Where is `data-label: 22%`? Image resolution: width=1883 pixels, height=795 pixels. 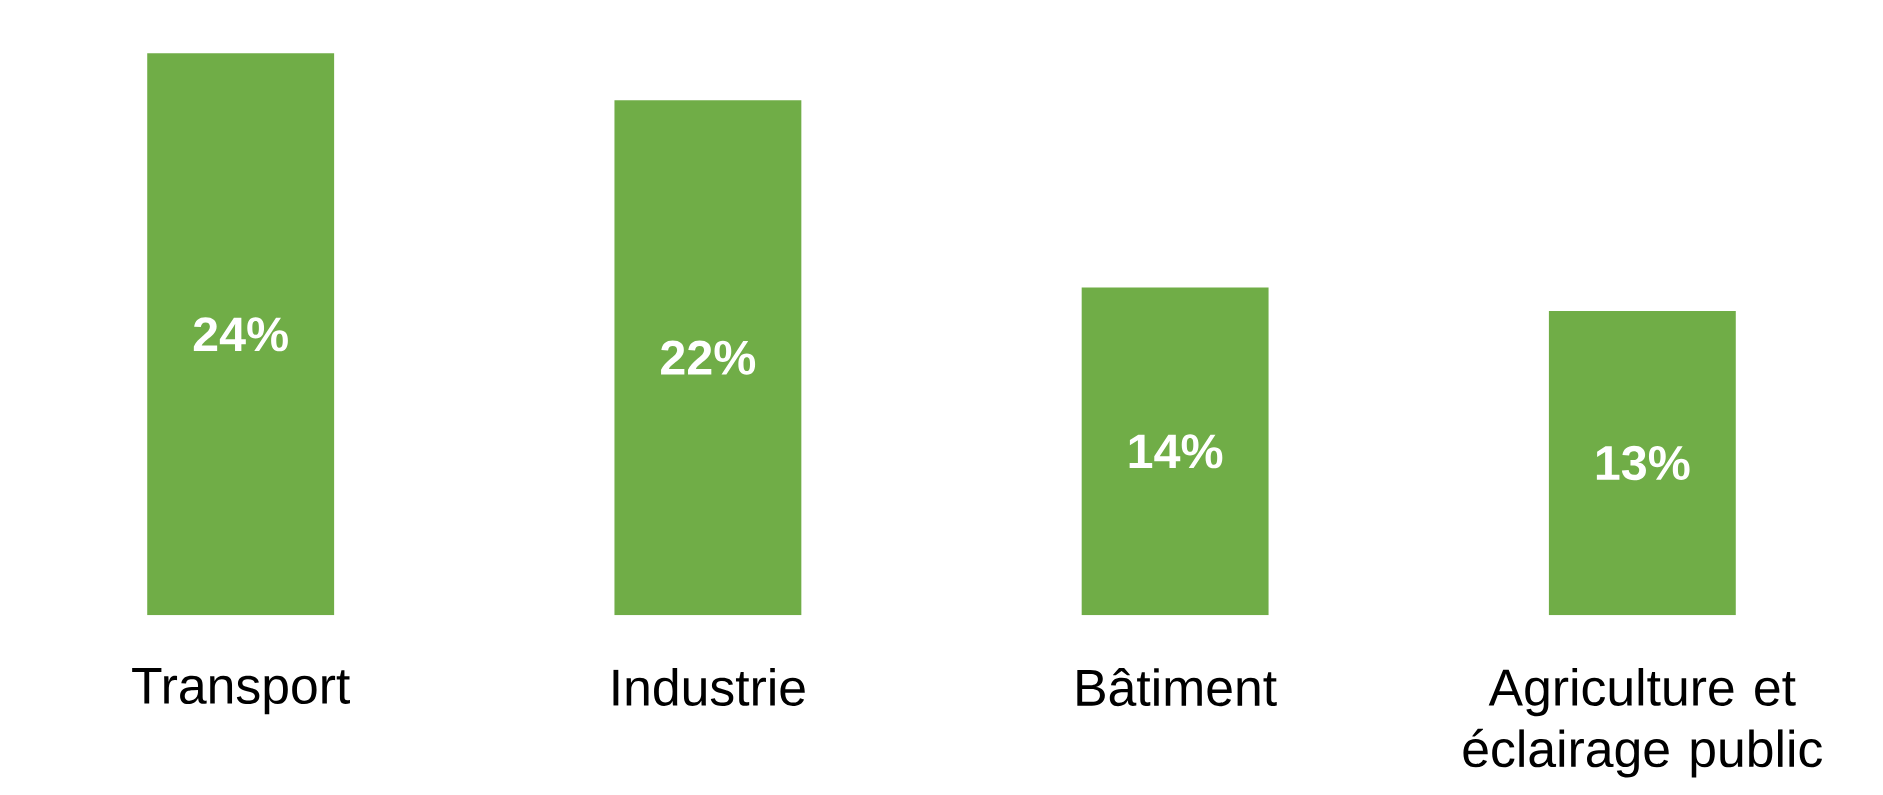 data-label: 22% is located at coordinates (708, 357).